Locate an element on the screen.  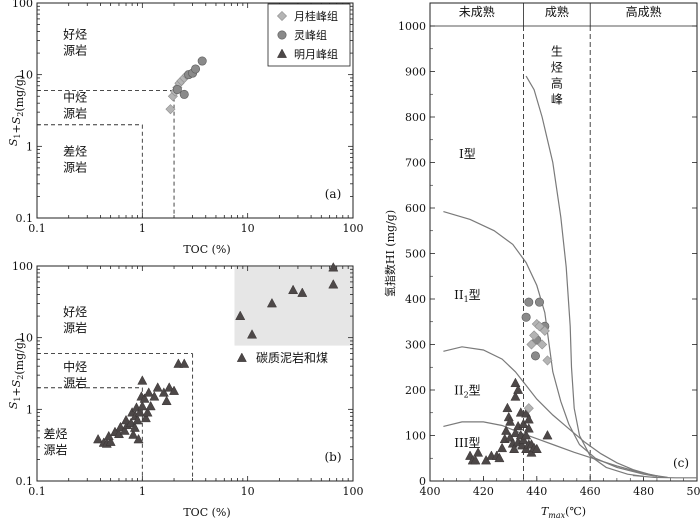
y-tick-label: 800 is located at coordinates (415, 117).